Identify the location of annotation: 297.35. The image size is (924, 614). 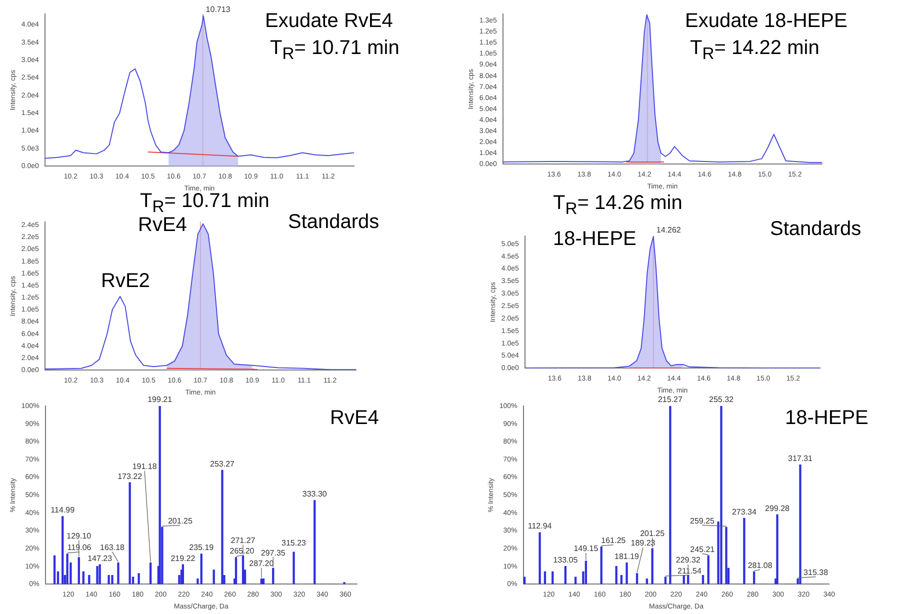
(273, 553).